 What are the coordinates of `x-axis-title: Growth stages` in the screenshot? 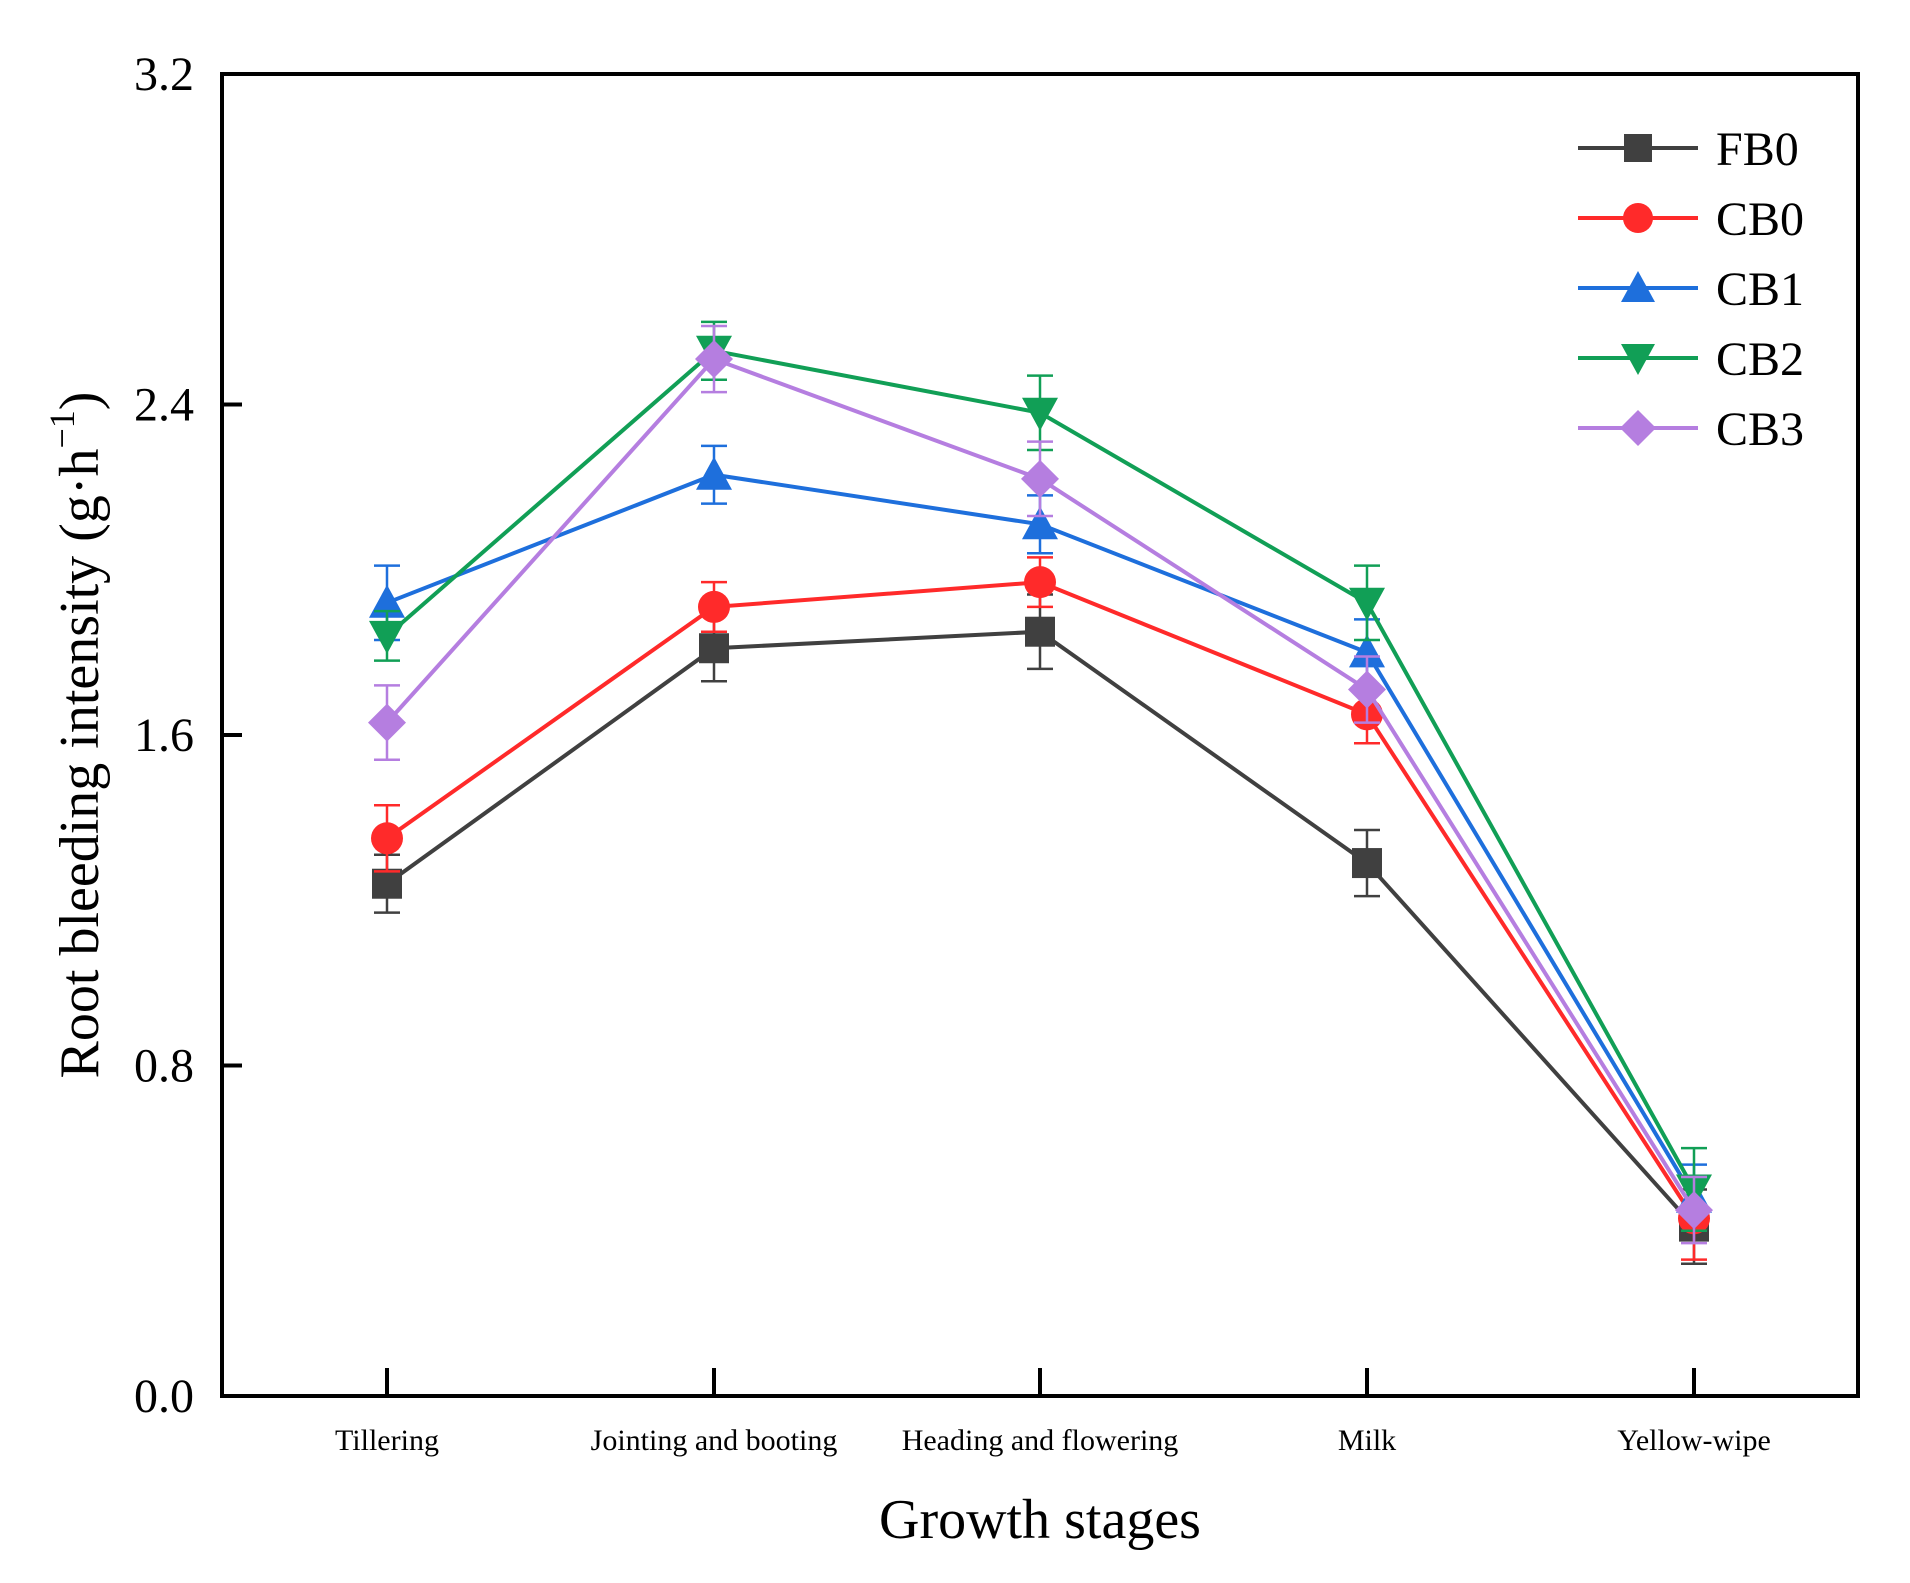 It's located at (1040, 1520).